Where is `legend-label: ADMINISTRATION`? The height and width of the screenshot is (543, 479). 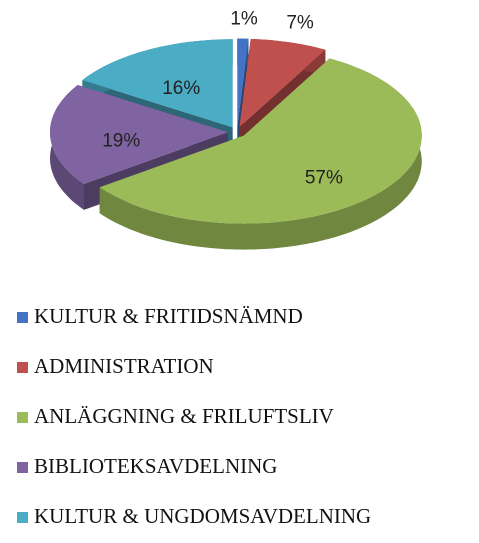
legend-label: ADMINISTRATION is located at coordinates (124, 366).